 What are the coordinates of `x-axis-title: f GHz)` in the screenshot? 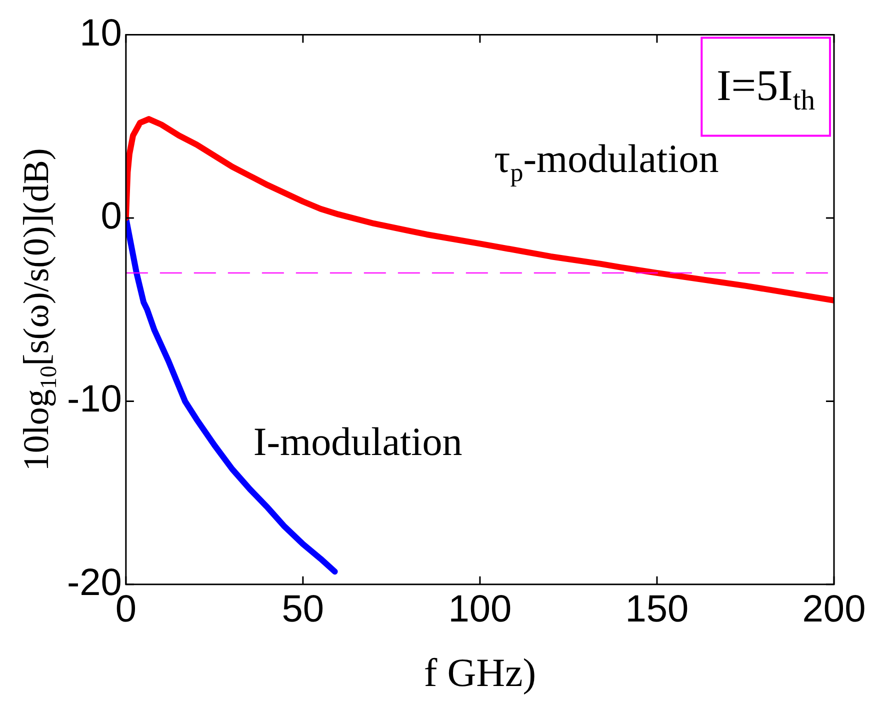 It's located at (480, 672).